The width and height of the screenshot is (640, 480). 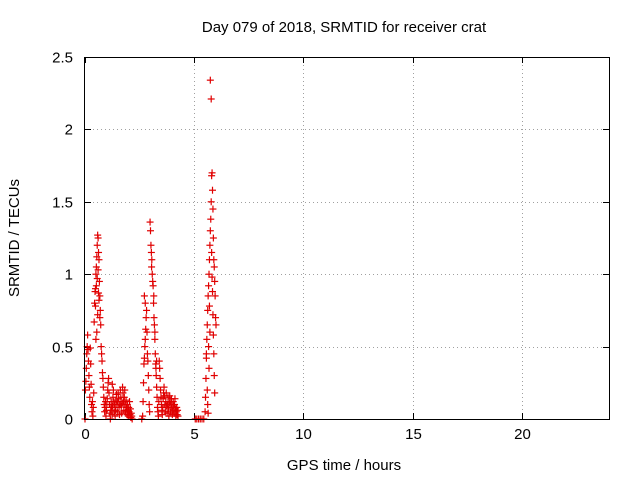 I want to click on y-tick-label: 2, so click(x=69, y=130).